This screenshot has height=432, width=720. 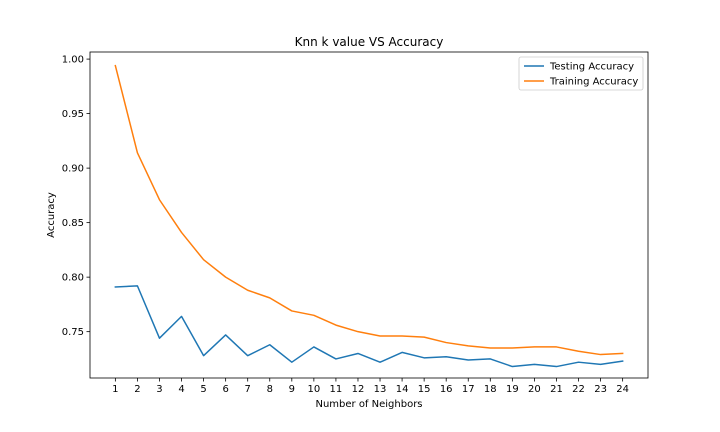 What do you see at coordinates (368, 404) in the screenshot?
I see `x-axis-label: Number of Neighbors` at bounding box center [368, 404].